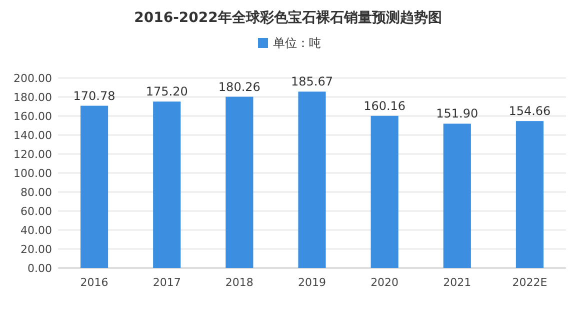 This screenshot has height=327, width=576. I want to click on x-tick-label: 2017, so click(166, 282).